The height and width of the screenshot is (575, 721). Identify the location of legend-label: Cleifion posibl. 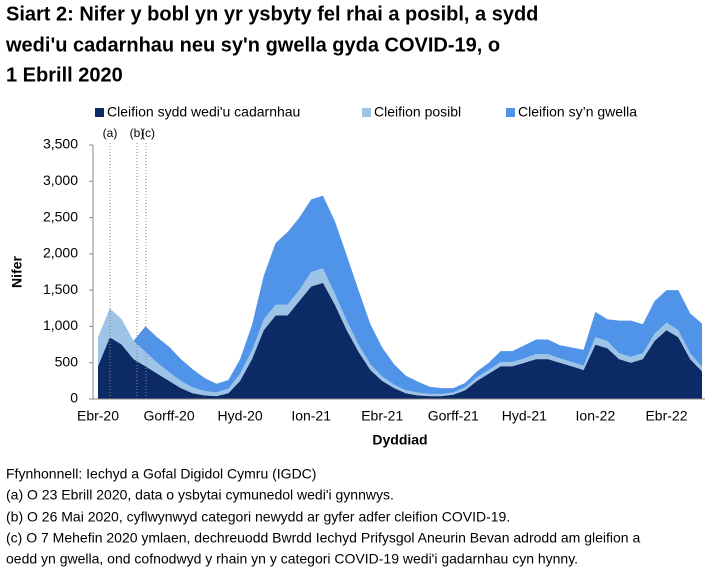
(417, 112).